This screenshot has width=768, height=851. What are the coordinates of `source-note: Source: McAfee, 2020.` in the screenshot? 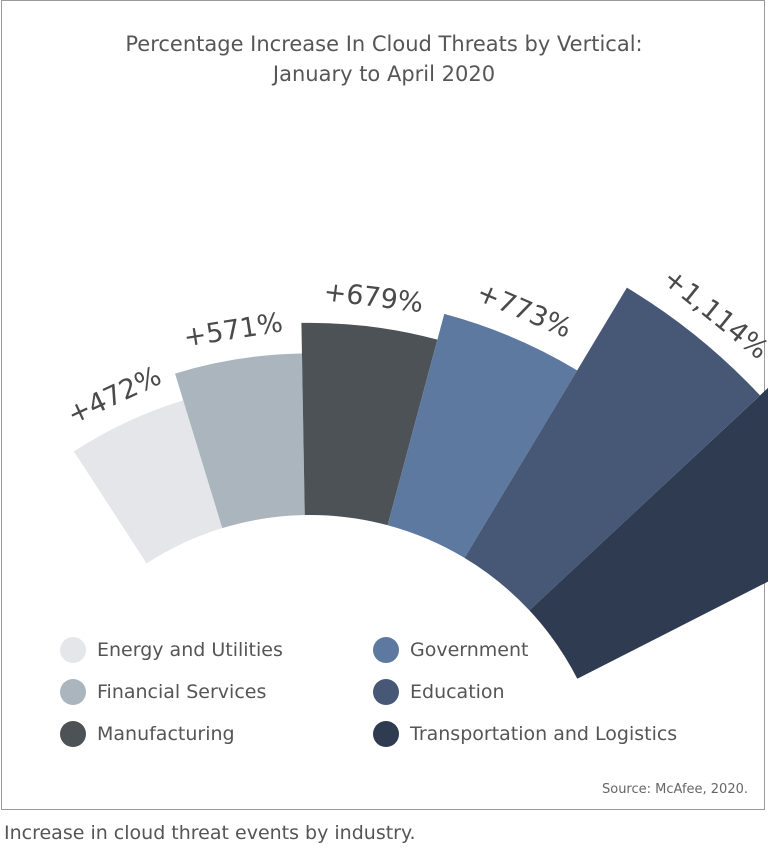 It's located at (674, 789).